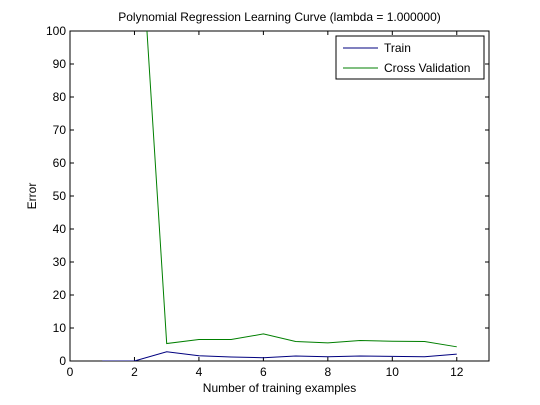  What do you see at coordinates (32, 196) in the screenshot?
I see `y-axis-label: Error` at bounding box center [32, 196].